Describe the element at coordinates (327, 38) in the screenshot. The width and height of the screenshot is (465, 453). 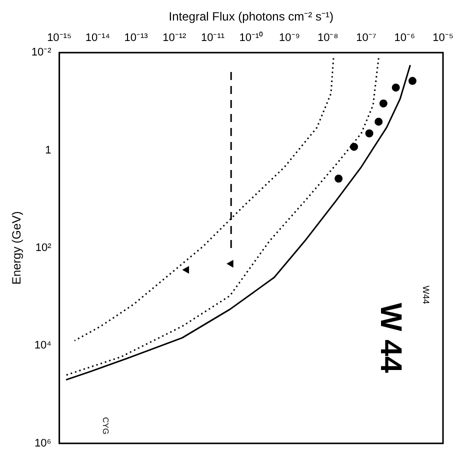
I see `x-tick-label: 10⁻⁸` at that location.